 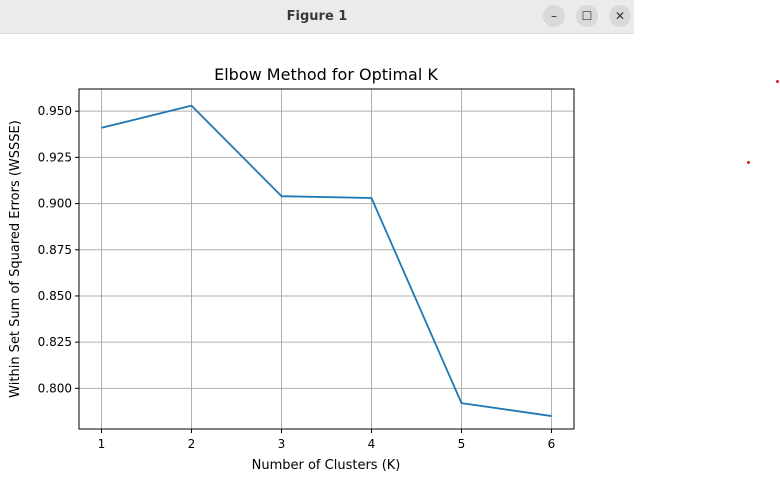 I want to click on y-tick-label: 0.850, so click(x=55, y=296).